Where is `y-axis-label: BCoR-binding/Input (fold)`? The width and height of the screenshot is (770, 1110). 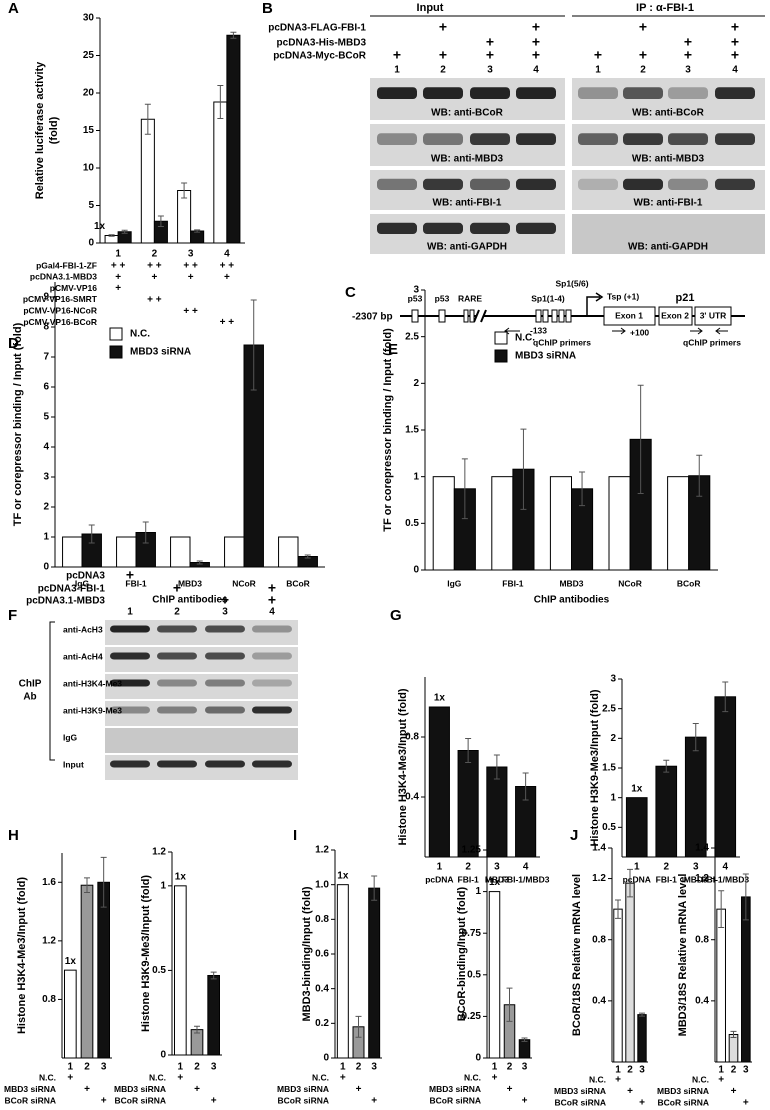
y-axis-label: BCoR-binding/Input (fold) is located at coordinates (462, 953).